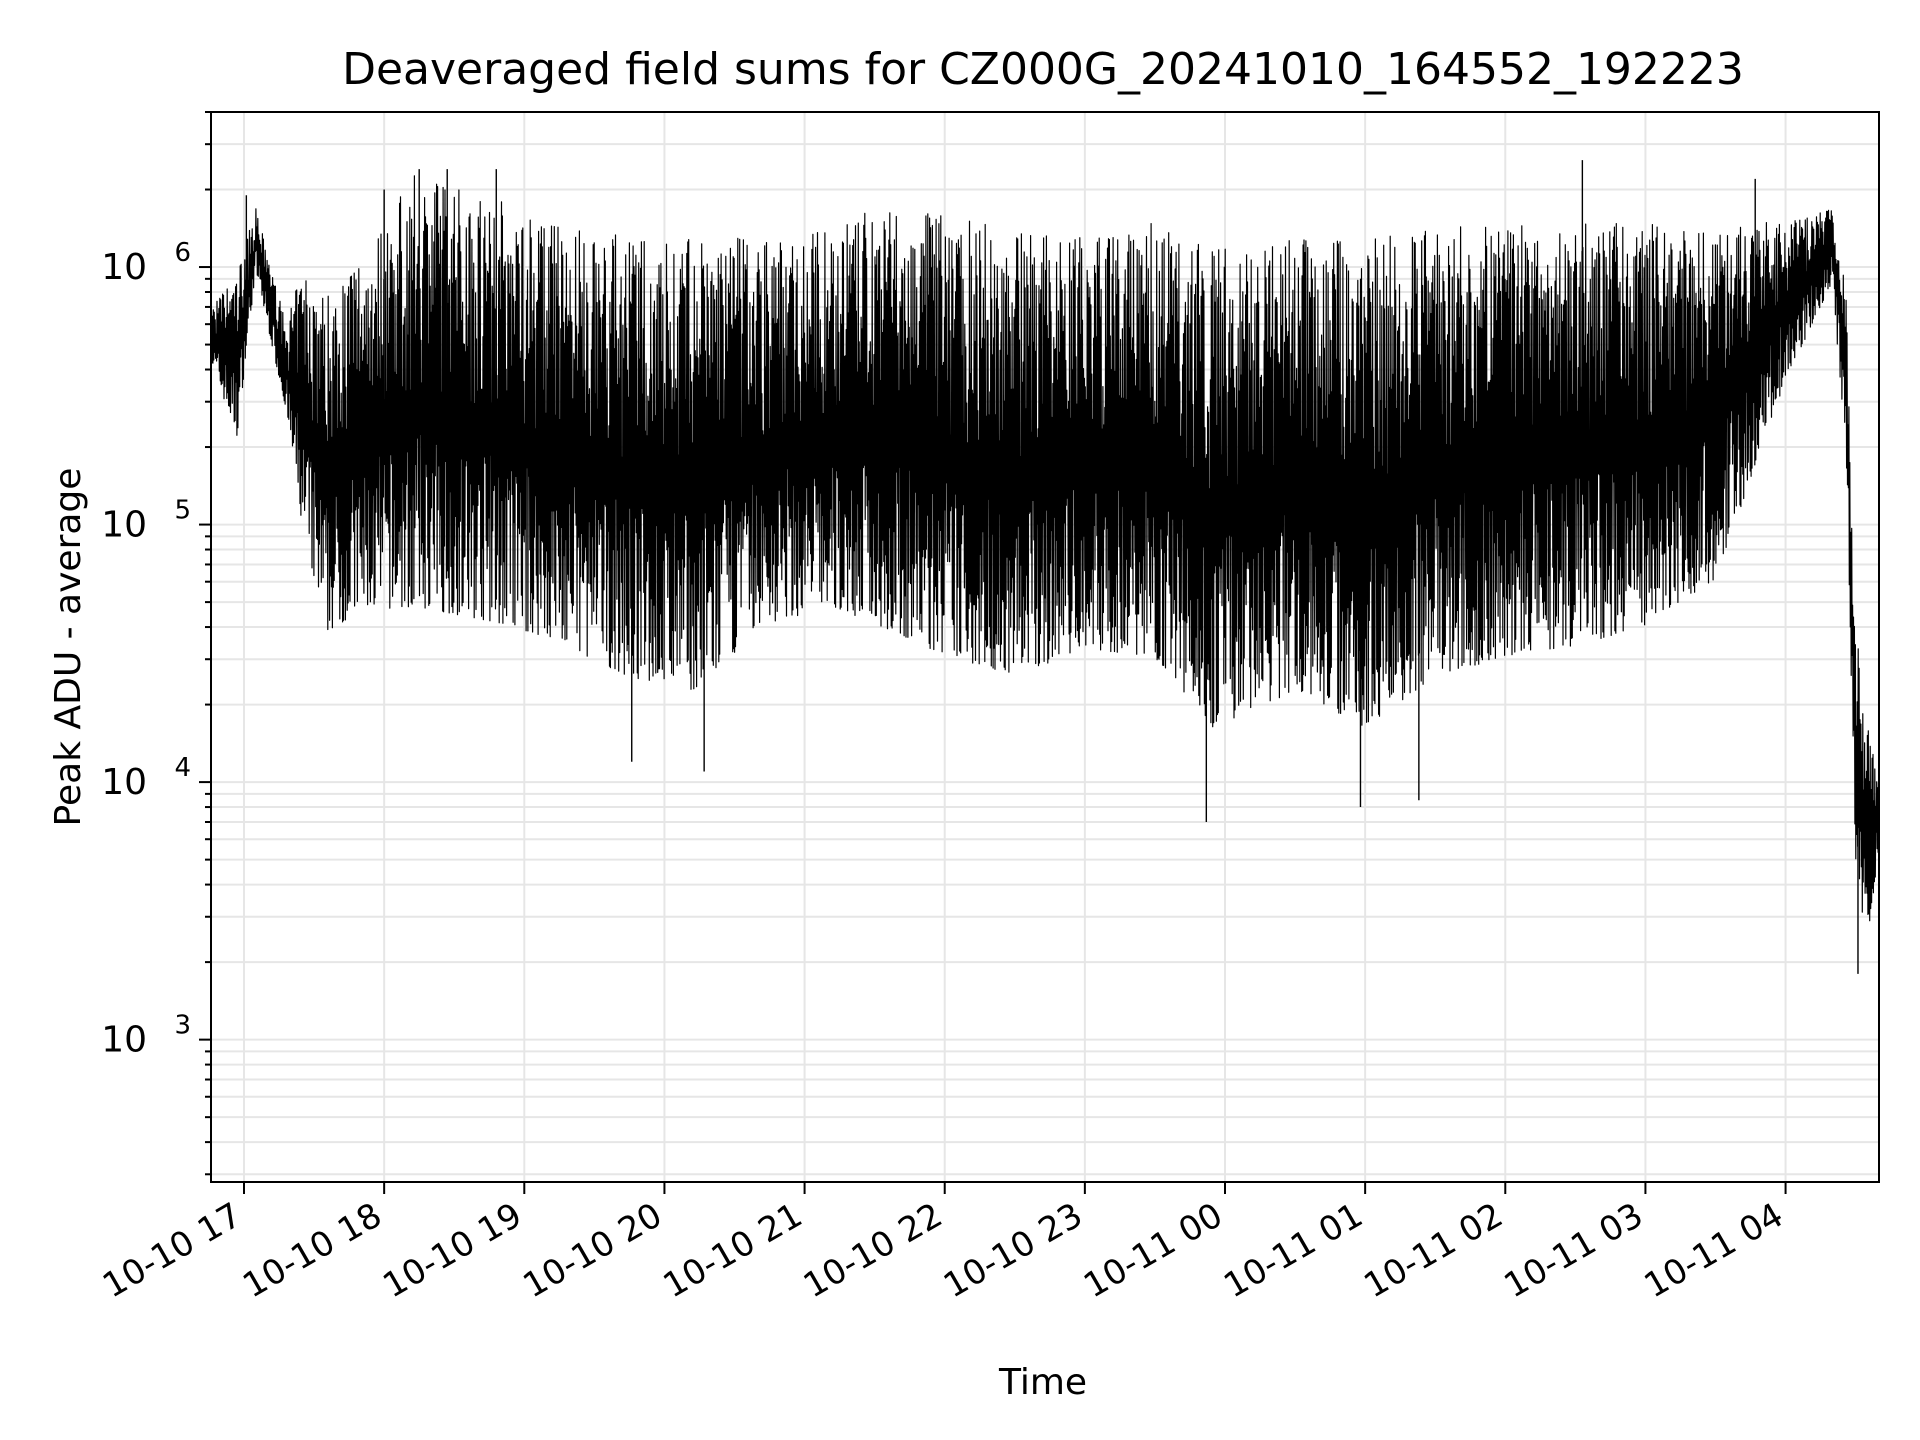 This screenshot has width=1920, height=1440. Describe the element at coordinates (182, 511) in the screenshot. I see `y-tick-exponent: 5` at that location.